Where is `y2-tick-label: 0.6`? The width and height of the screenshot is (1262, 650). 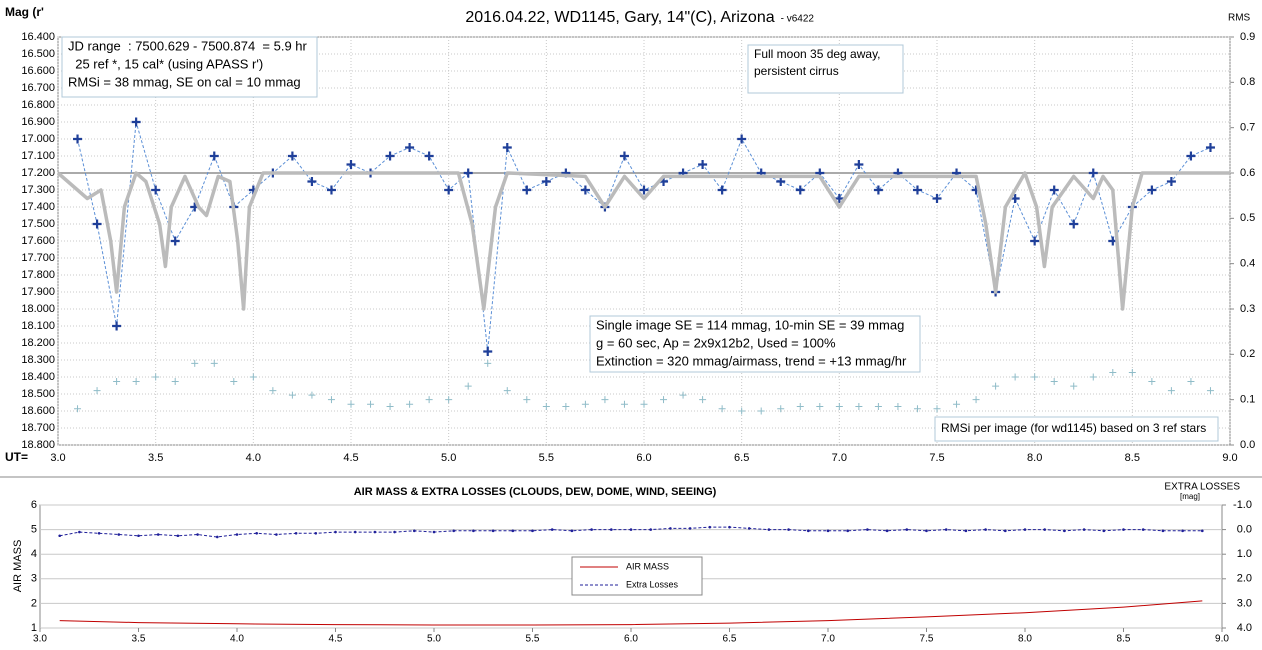 y2-tick-label: 0.6 is located at coordinates (1247, 173).